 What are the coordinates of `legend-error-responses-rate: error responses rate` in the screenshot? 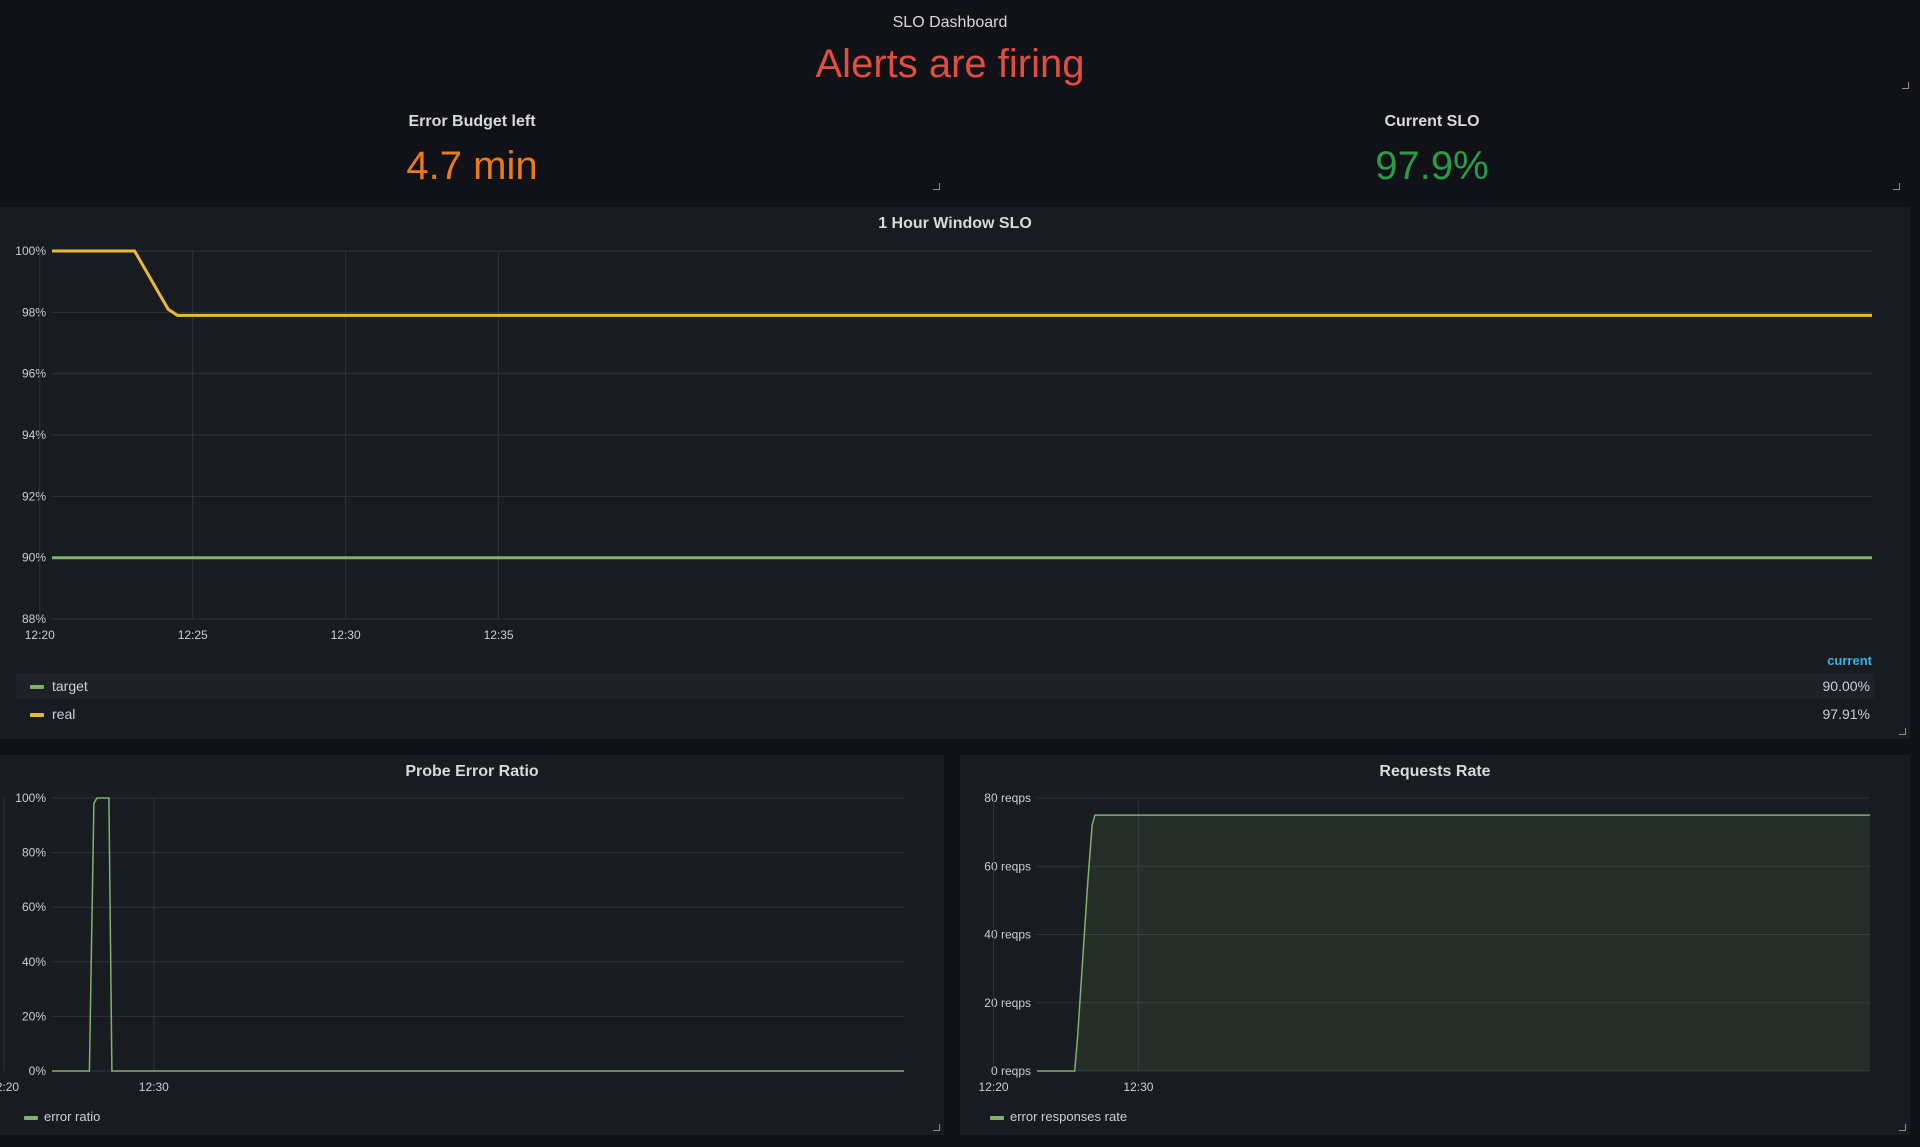 It's located at (1058, 1116).